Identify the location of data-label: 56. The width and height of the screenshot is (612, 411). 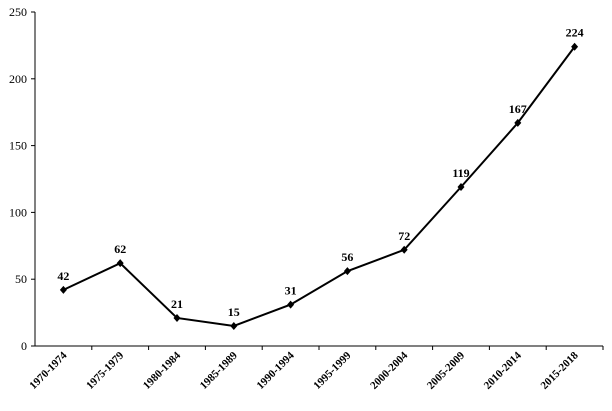
(347, 257).